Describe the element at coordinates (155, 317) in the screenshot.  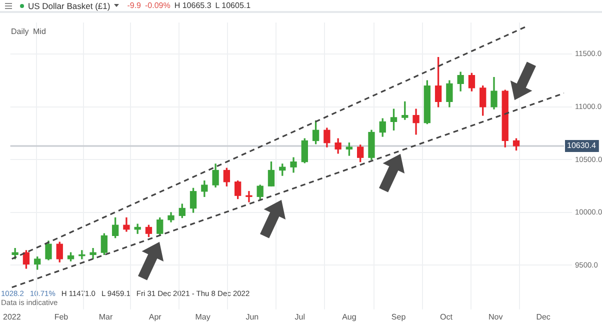
I see `x-tick-label: Apr` at that location.